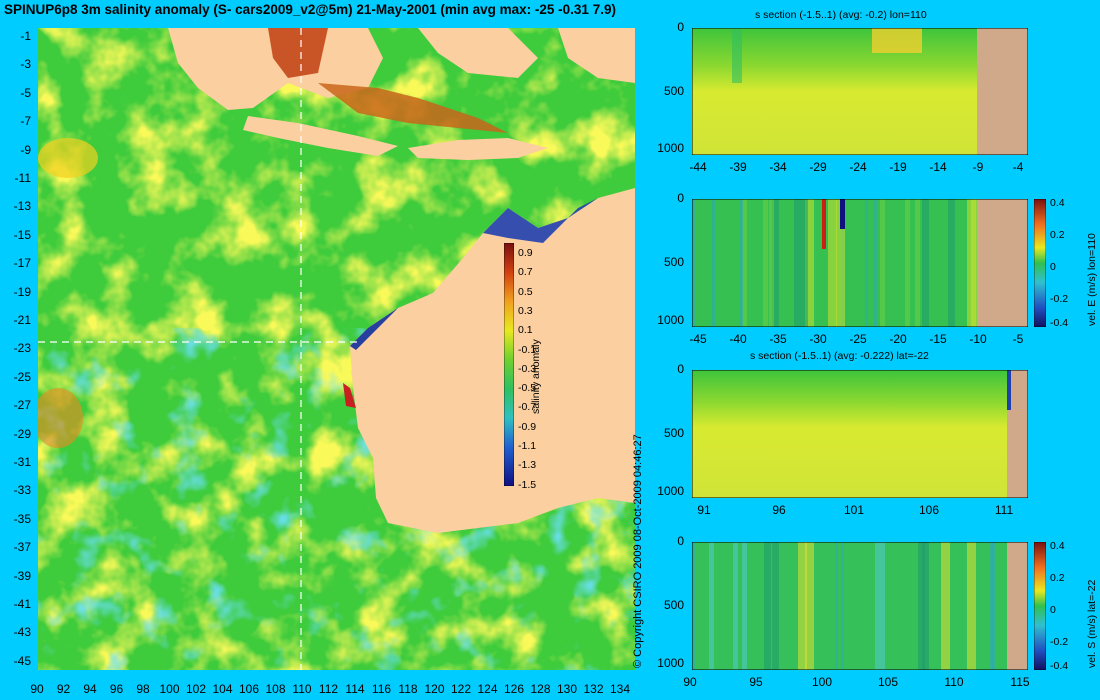  Describe the element at coordinates (860, 434) in the screenshot. I see `panel3-plot` at that location.